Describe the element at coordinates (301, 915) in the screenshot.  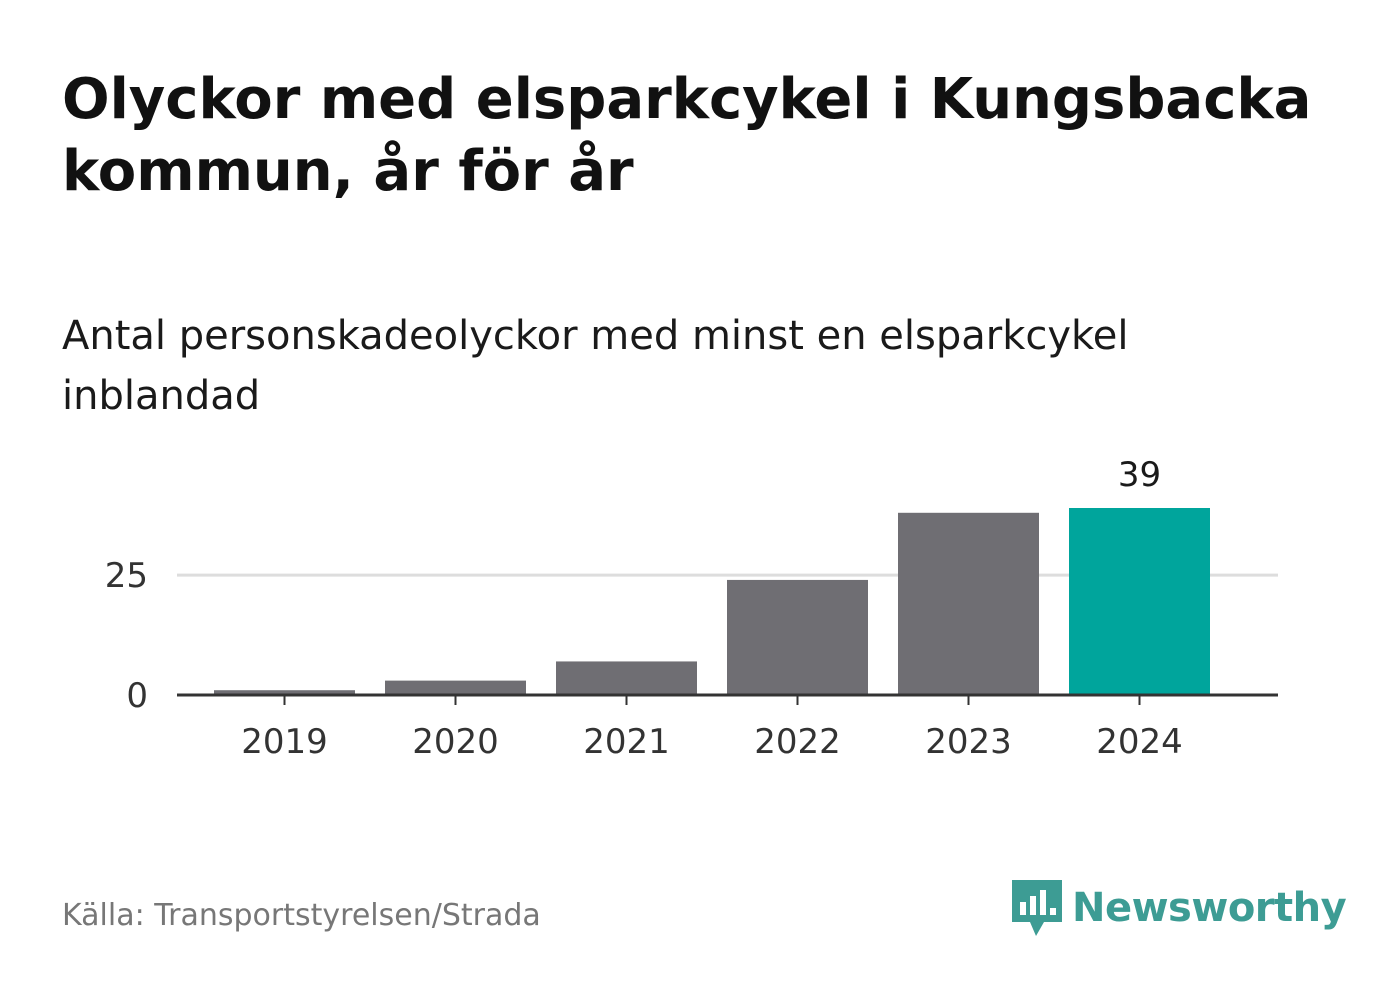
I see `source-note: Källa: Transportstyrelsen/Strada` at that location.